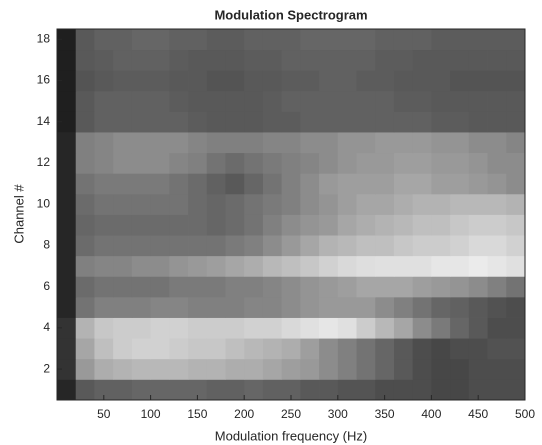 This screenshot has height=445, width=542. I want to click on y-tick-label: 18, so click(44, 38).